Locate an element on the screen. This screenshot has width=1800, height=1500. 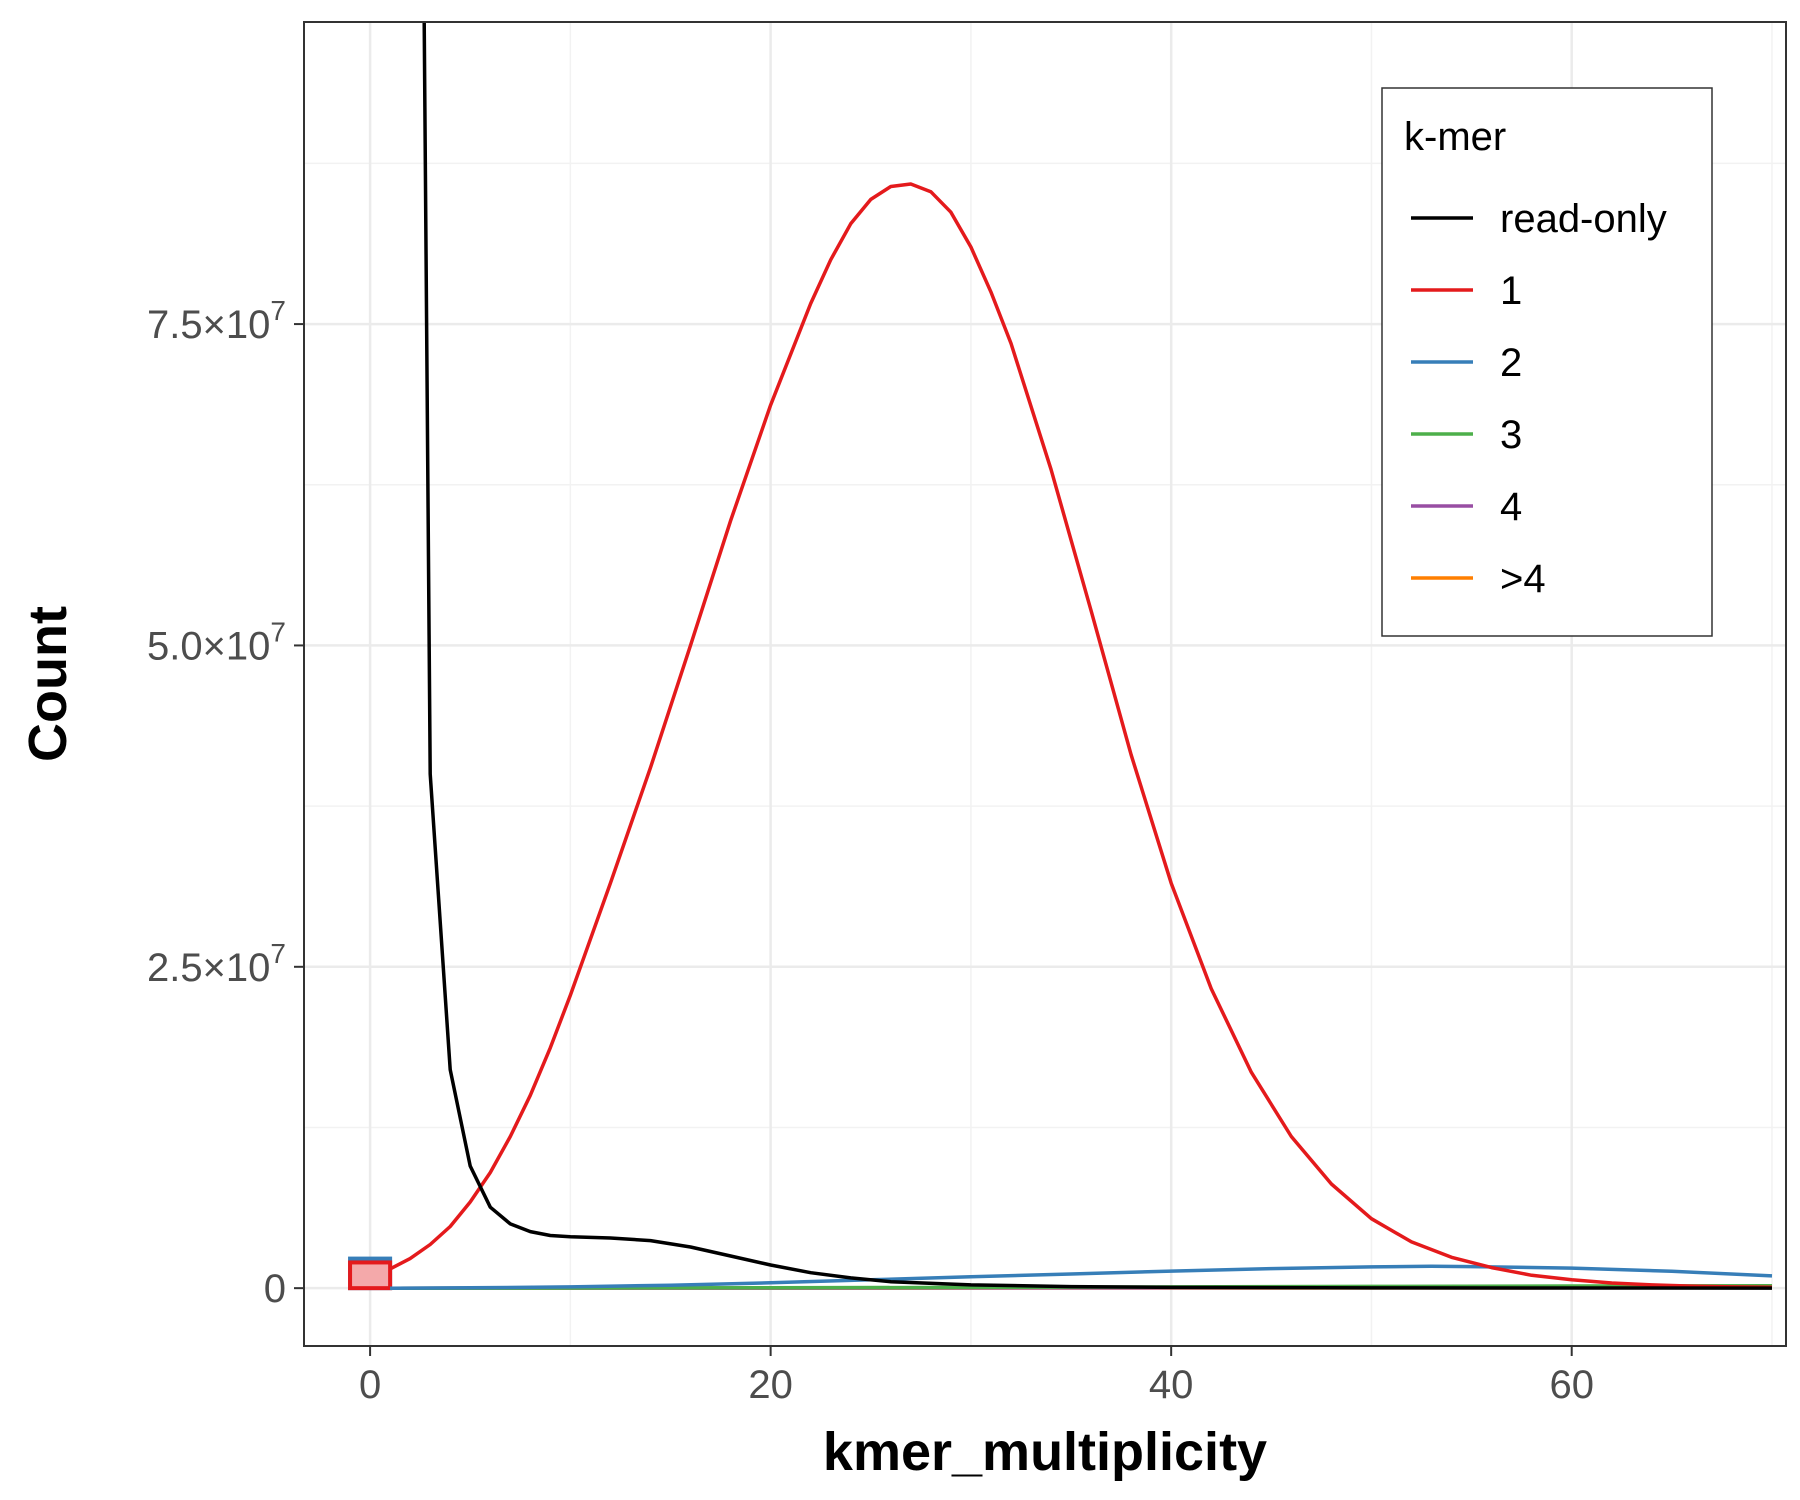
y-tick-mantissa: 2.5×10 is located at coordinates (208, 968).